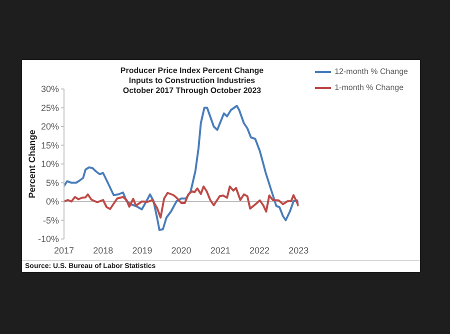 The image size is (450, 334). What do you see at coordinates (49, 164) in the screenshot?
I see `y-tick-label: 10%` at bounding box center [49, 164].